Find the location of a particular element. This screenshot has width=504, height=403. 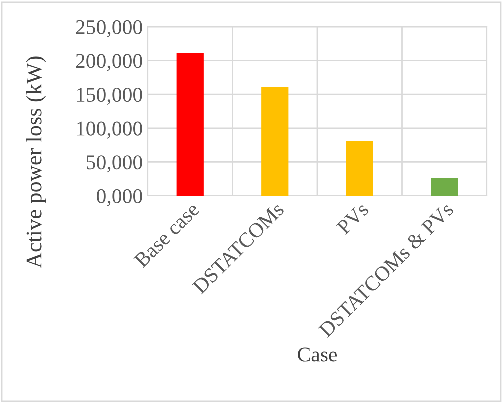

x-axis-title: Case is located at coordinates (318, 355).